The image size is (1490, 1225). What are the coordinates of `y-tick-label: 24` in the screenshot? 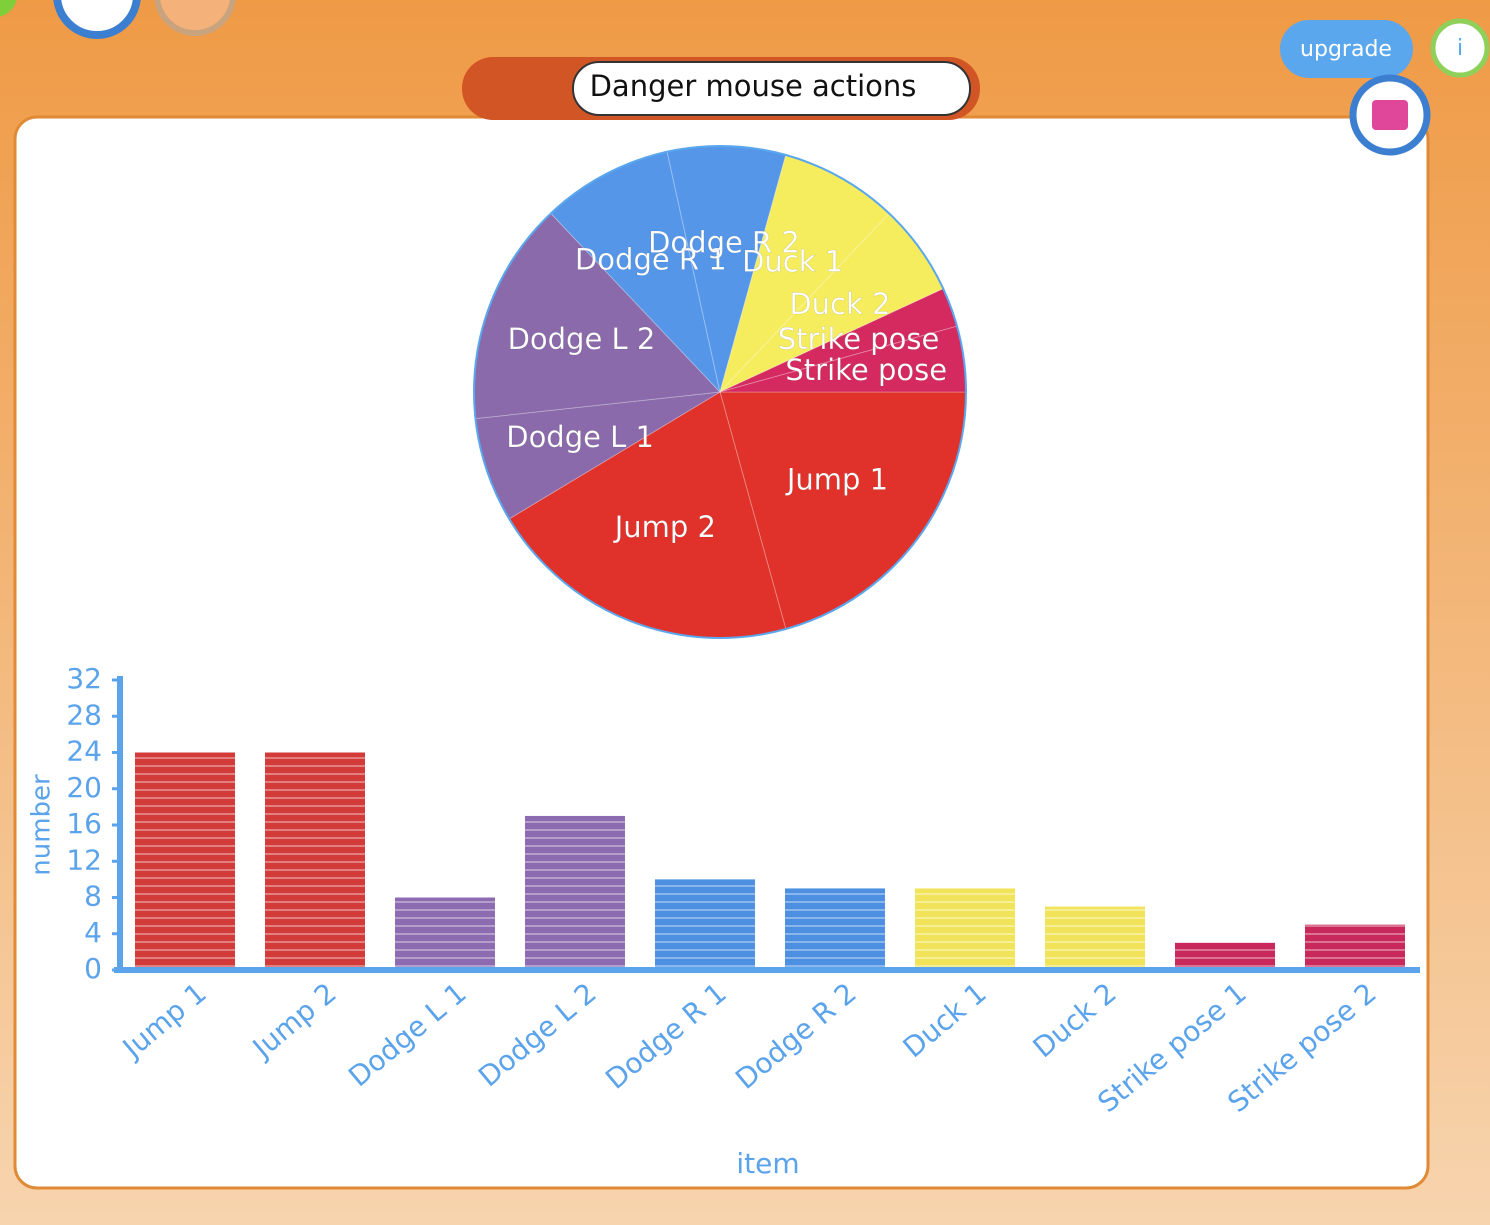 It's located at (84, 751).